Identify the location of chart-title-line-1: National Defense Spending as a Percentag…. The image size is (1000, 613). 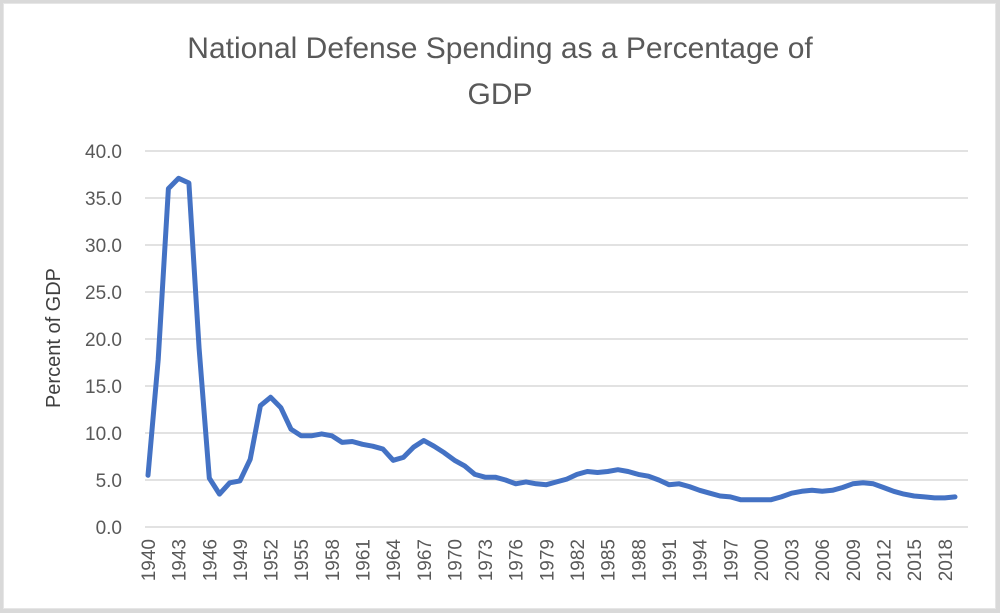
(500, 48).